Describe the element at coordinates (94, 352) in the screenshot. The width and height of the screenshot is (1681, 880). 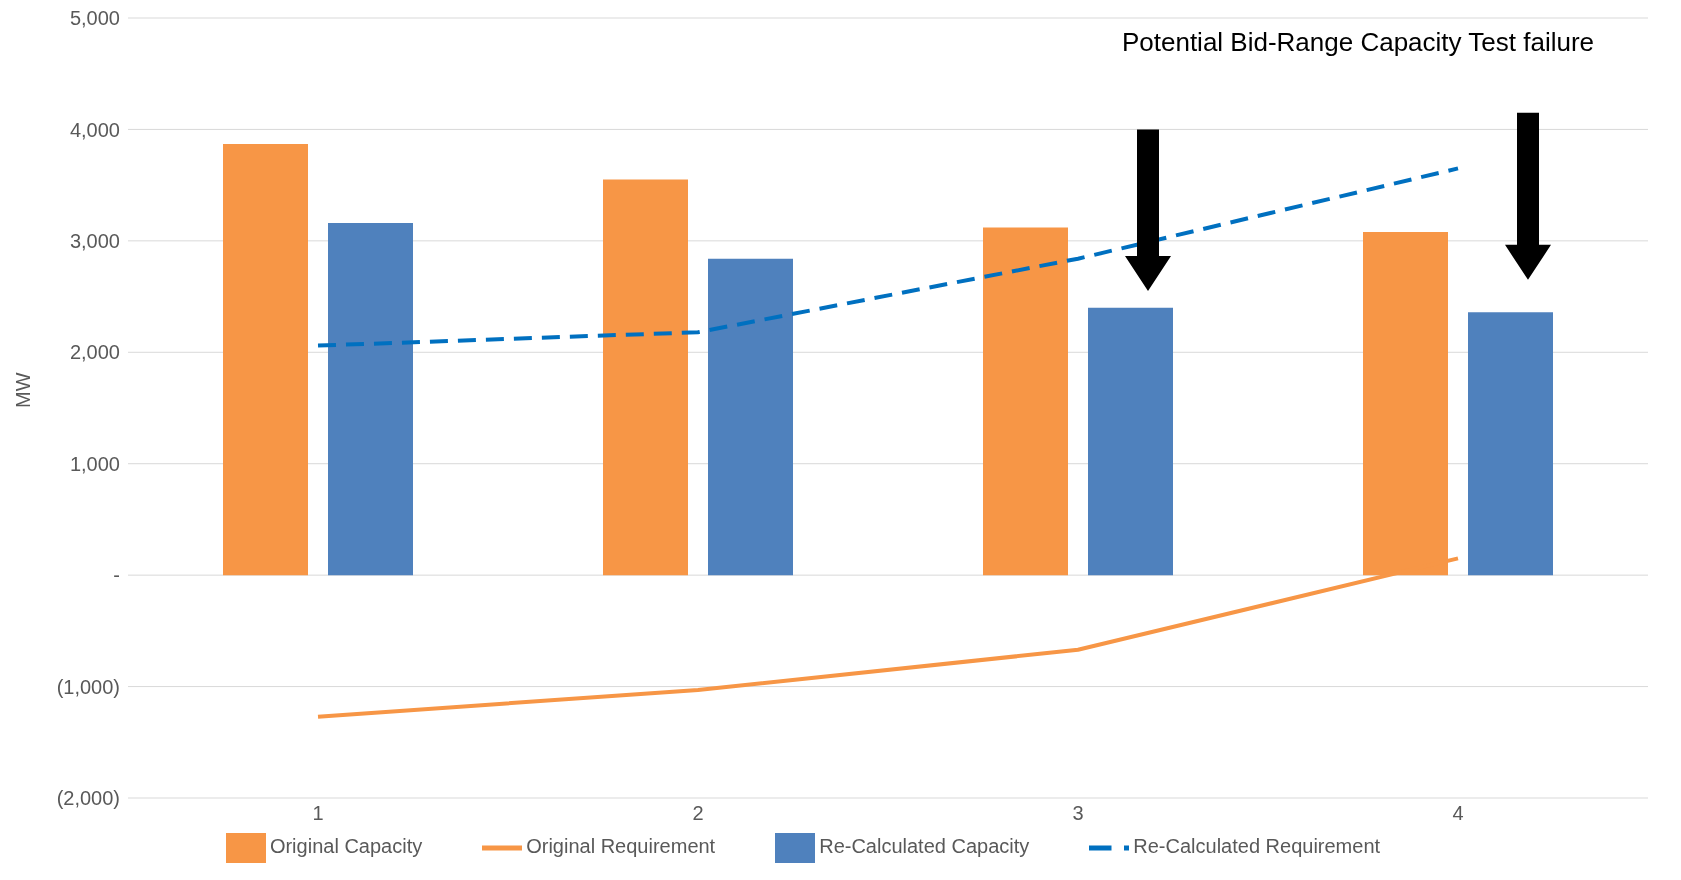
I see `y-tick-label: 2,000` at that location.